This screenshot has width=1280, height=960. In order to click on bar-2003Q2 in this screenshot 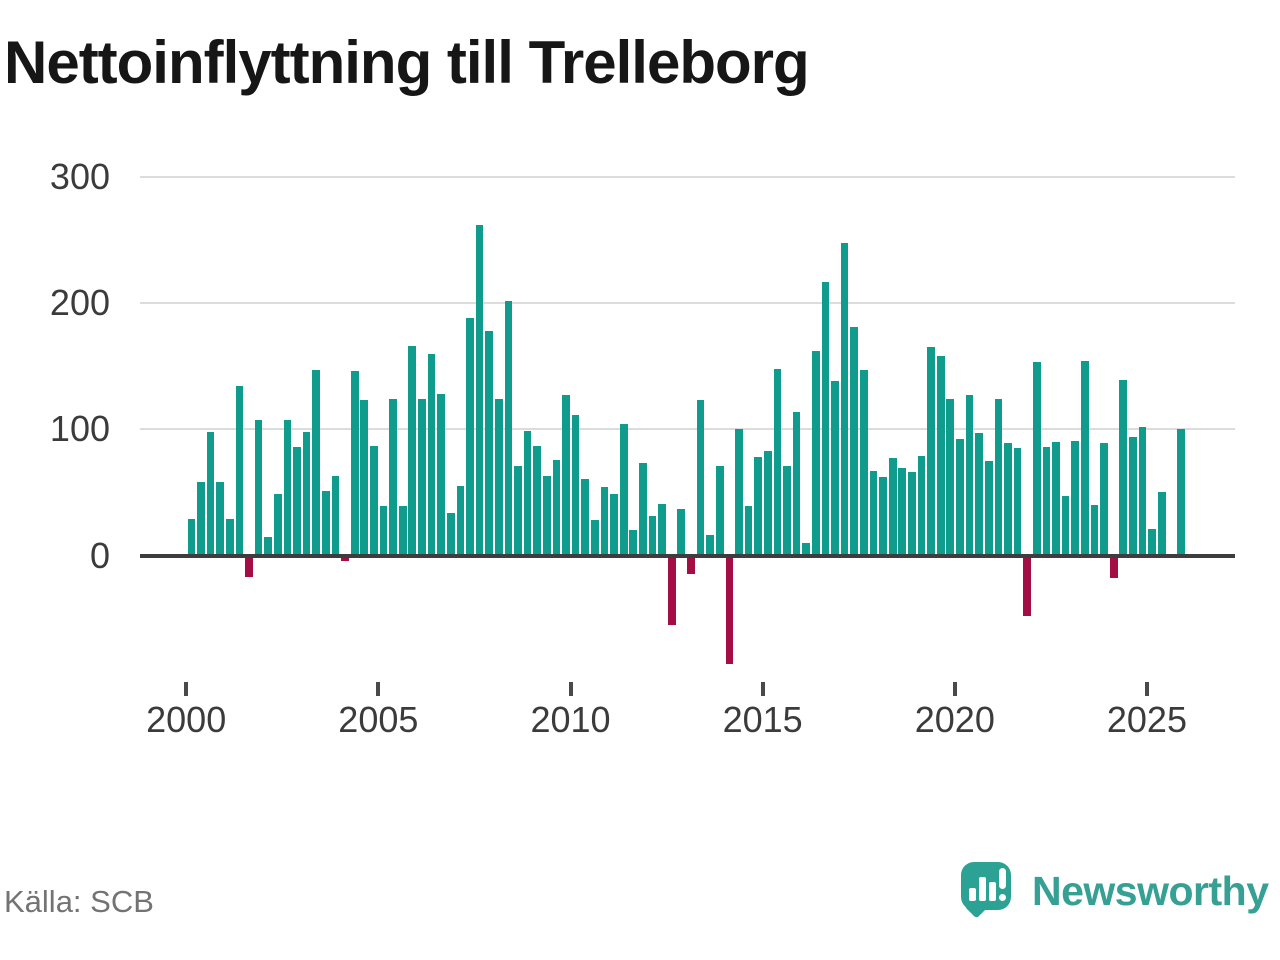, I will do `click(316, 462)`.